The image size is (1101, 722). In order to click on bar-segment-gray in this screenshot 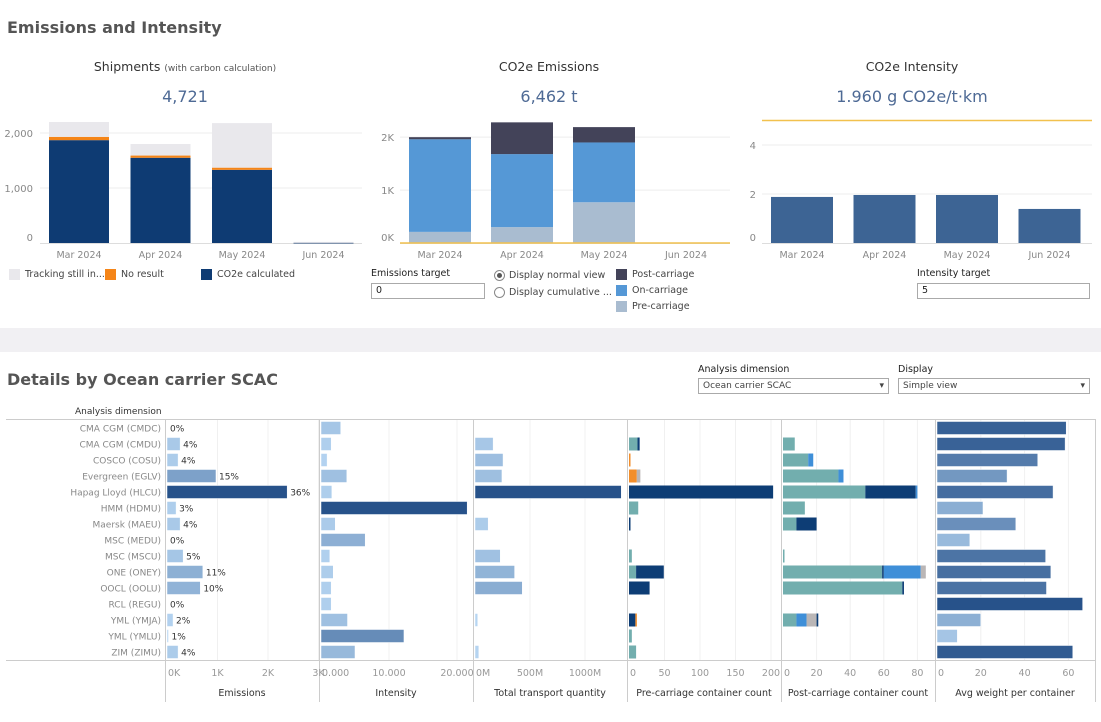, I will do `click(811, 620)`.